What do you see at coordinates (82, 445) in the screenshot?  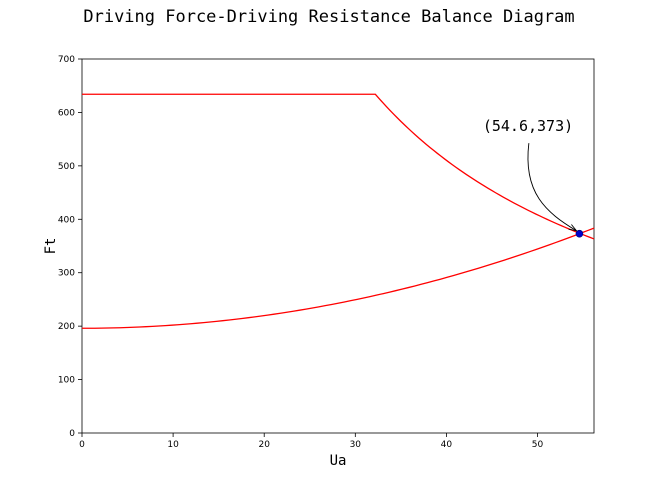 I see `x-tick-label: 0` at bounding box center [82, 445].